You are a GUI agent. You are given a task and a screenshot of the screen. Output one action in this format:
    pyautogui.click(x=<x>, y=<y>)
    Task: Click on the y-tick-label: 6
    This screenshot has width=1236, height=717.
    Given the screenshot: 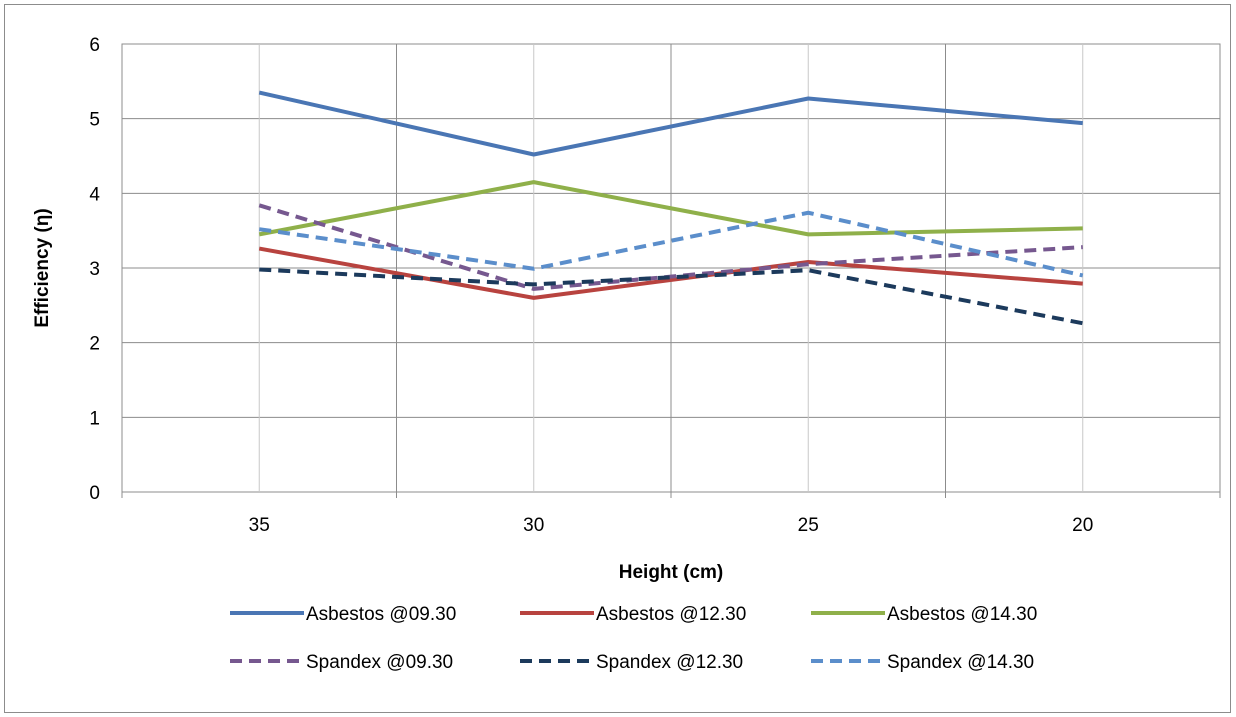 What is the action you would take?
    pyautogui.click(x=94, y=45)
    